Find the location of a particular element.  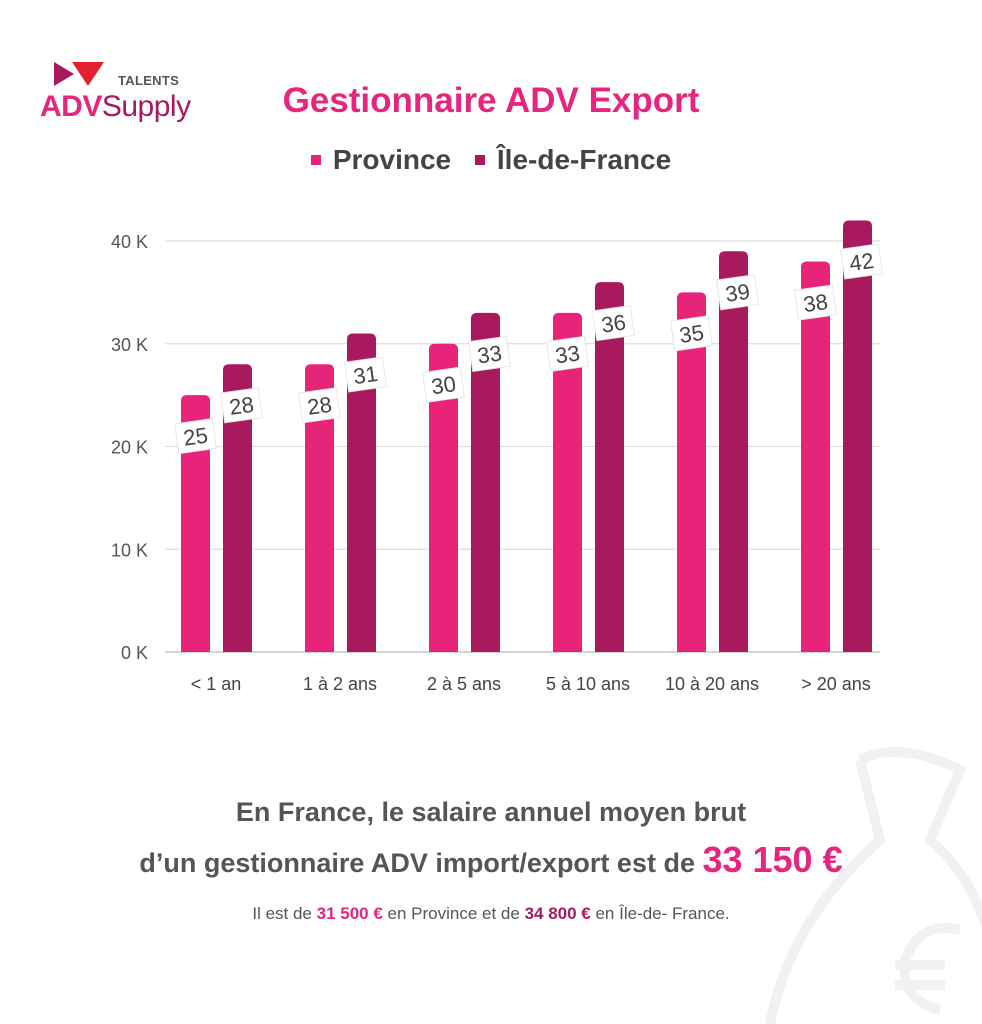

x-tick-label: 1 à 2 ans is located at coordinates (340, 684).